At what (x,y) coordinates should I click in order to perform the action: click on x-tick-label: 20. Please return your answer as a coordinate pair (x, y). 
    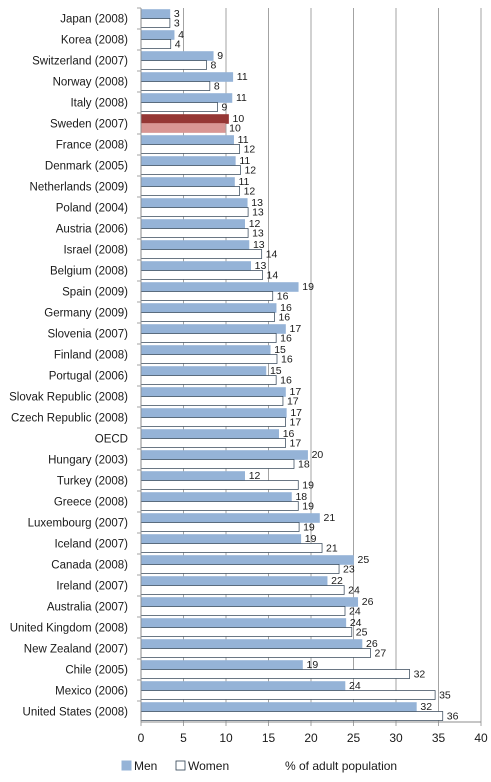
    Looking at the image, I should click on (311, 738).